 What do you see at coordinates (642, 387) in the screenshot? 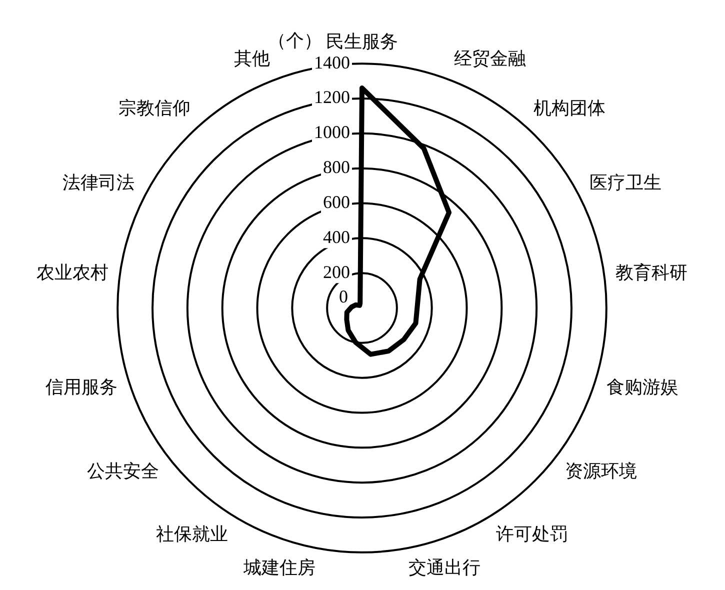
I see `spoke-label: 食购游娱` at bounding box center [642, 387].